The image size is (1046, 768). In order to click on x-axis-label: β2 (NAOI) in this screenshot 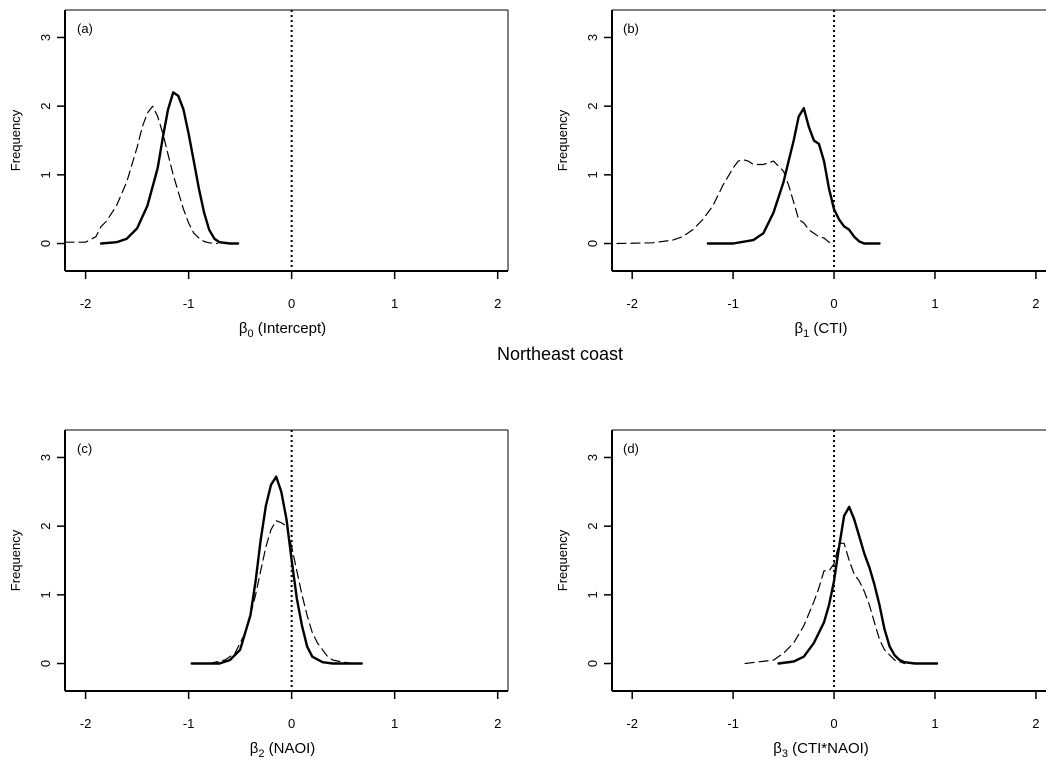, I will do `click(283, 750)`.